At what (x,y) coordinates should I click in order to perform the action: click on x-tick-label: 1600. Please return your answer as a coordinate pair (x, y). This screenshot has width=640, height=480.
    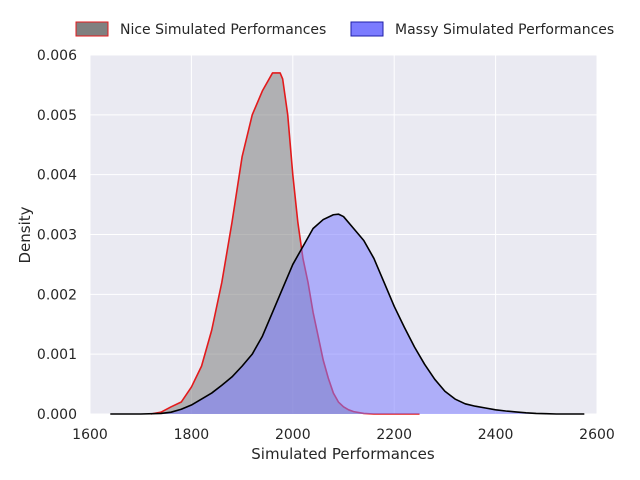
    Looking at the image, I should click on (90, 435).